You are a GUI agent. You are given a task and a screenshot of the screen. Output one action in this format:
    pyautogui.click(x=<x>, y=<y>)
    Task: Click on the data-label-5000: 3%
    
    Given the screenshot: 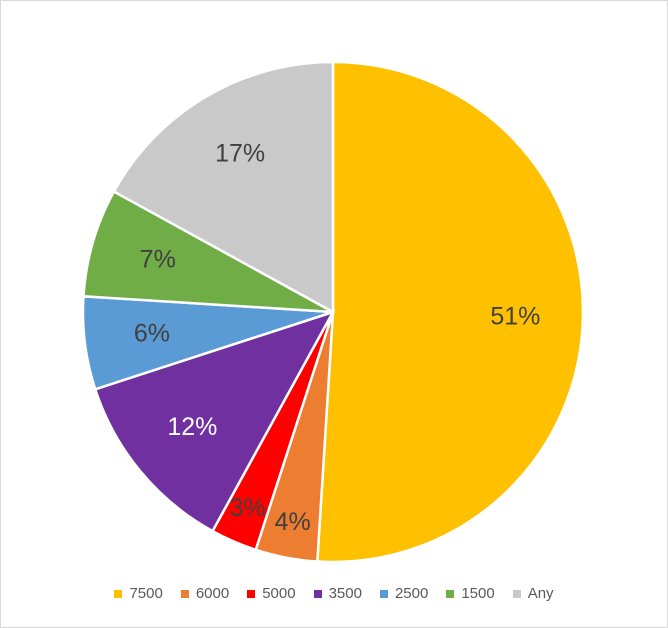 What is the action you would take?
    pyautogui.click(x=248, y=508)
    